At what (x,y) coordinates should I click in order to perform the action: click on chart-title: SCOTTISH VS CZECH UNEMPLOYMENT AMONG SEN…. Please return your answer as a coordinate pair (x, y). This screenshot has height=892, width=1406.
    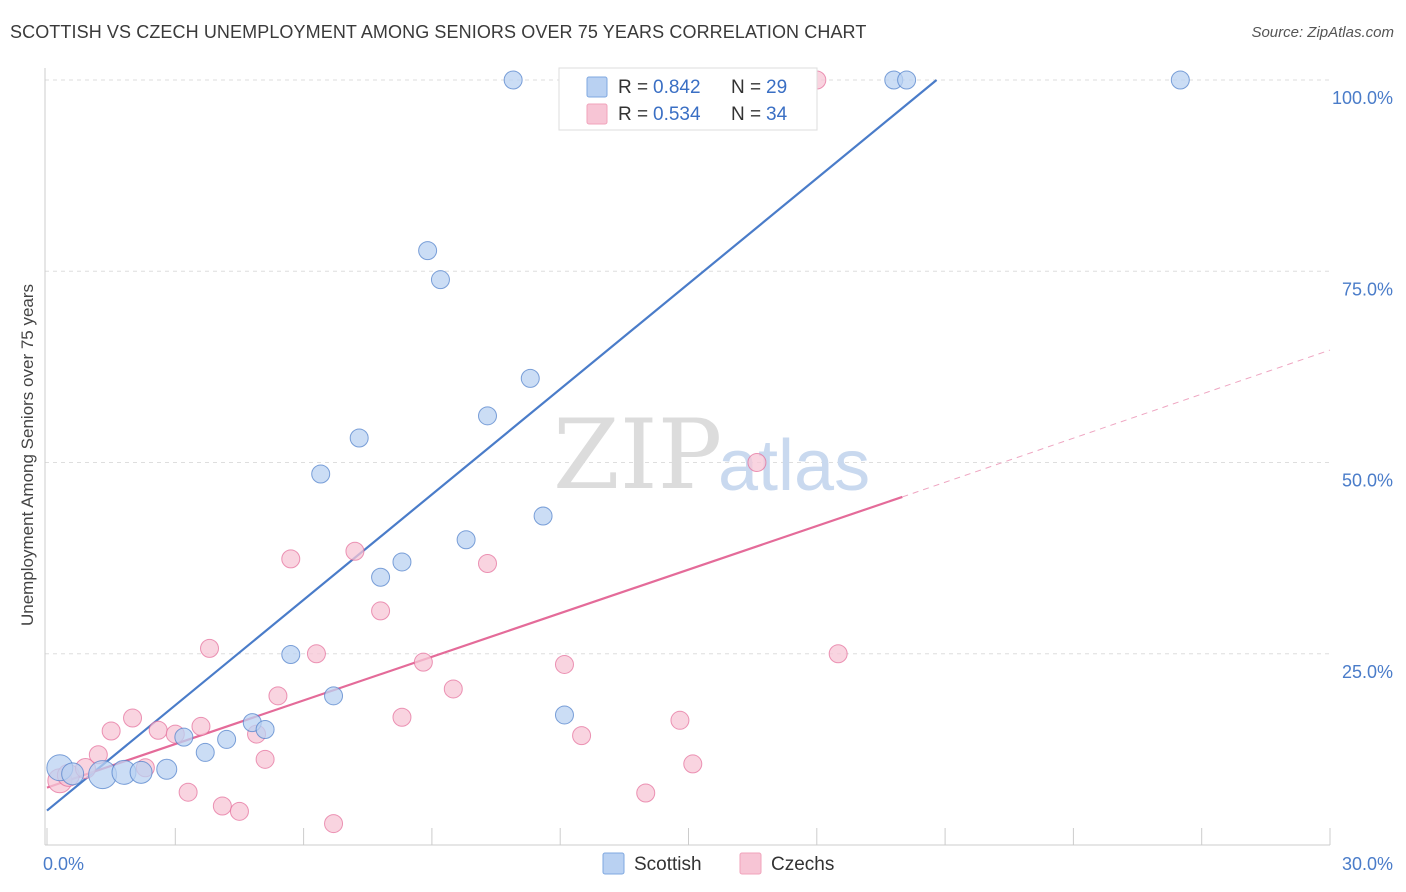
    Looking at the image, I should click on (438, 32).